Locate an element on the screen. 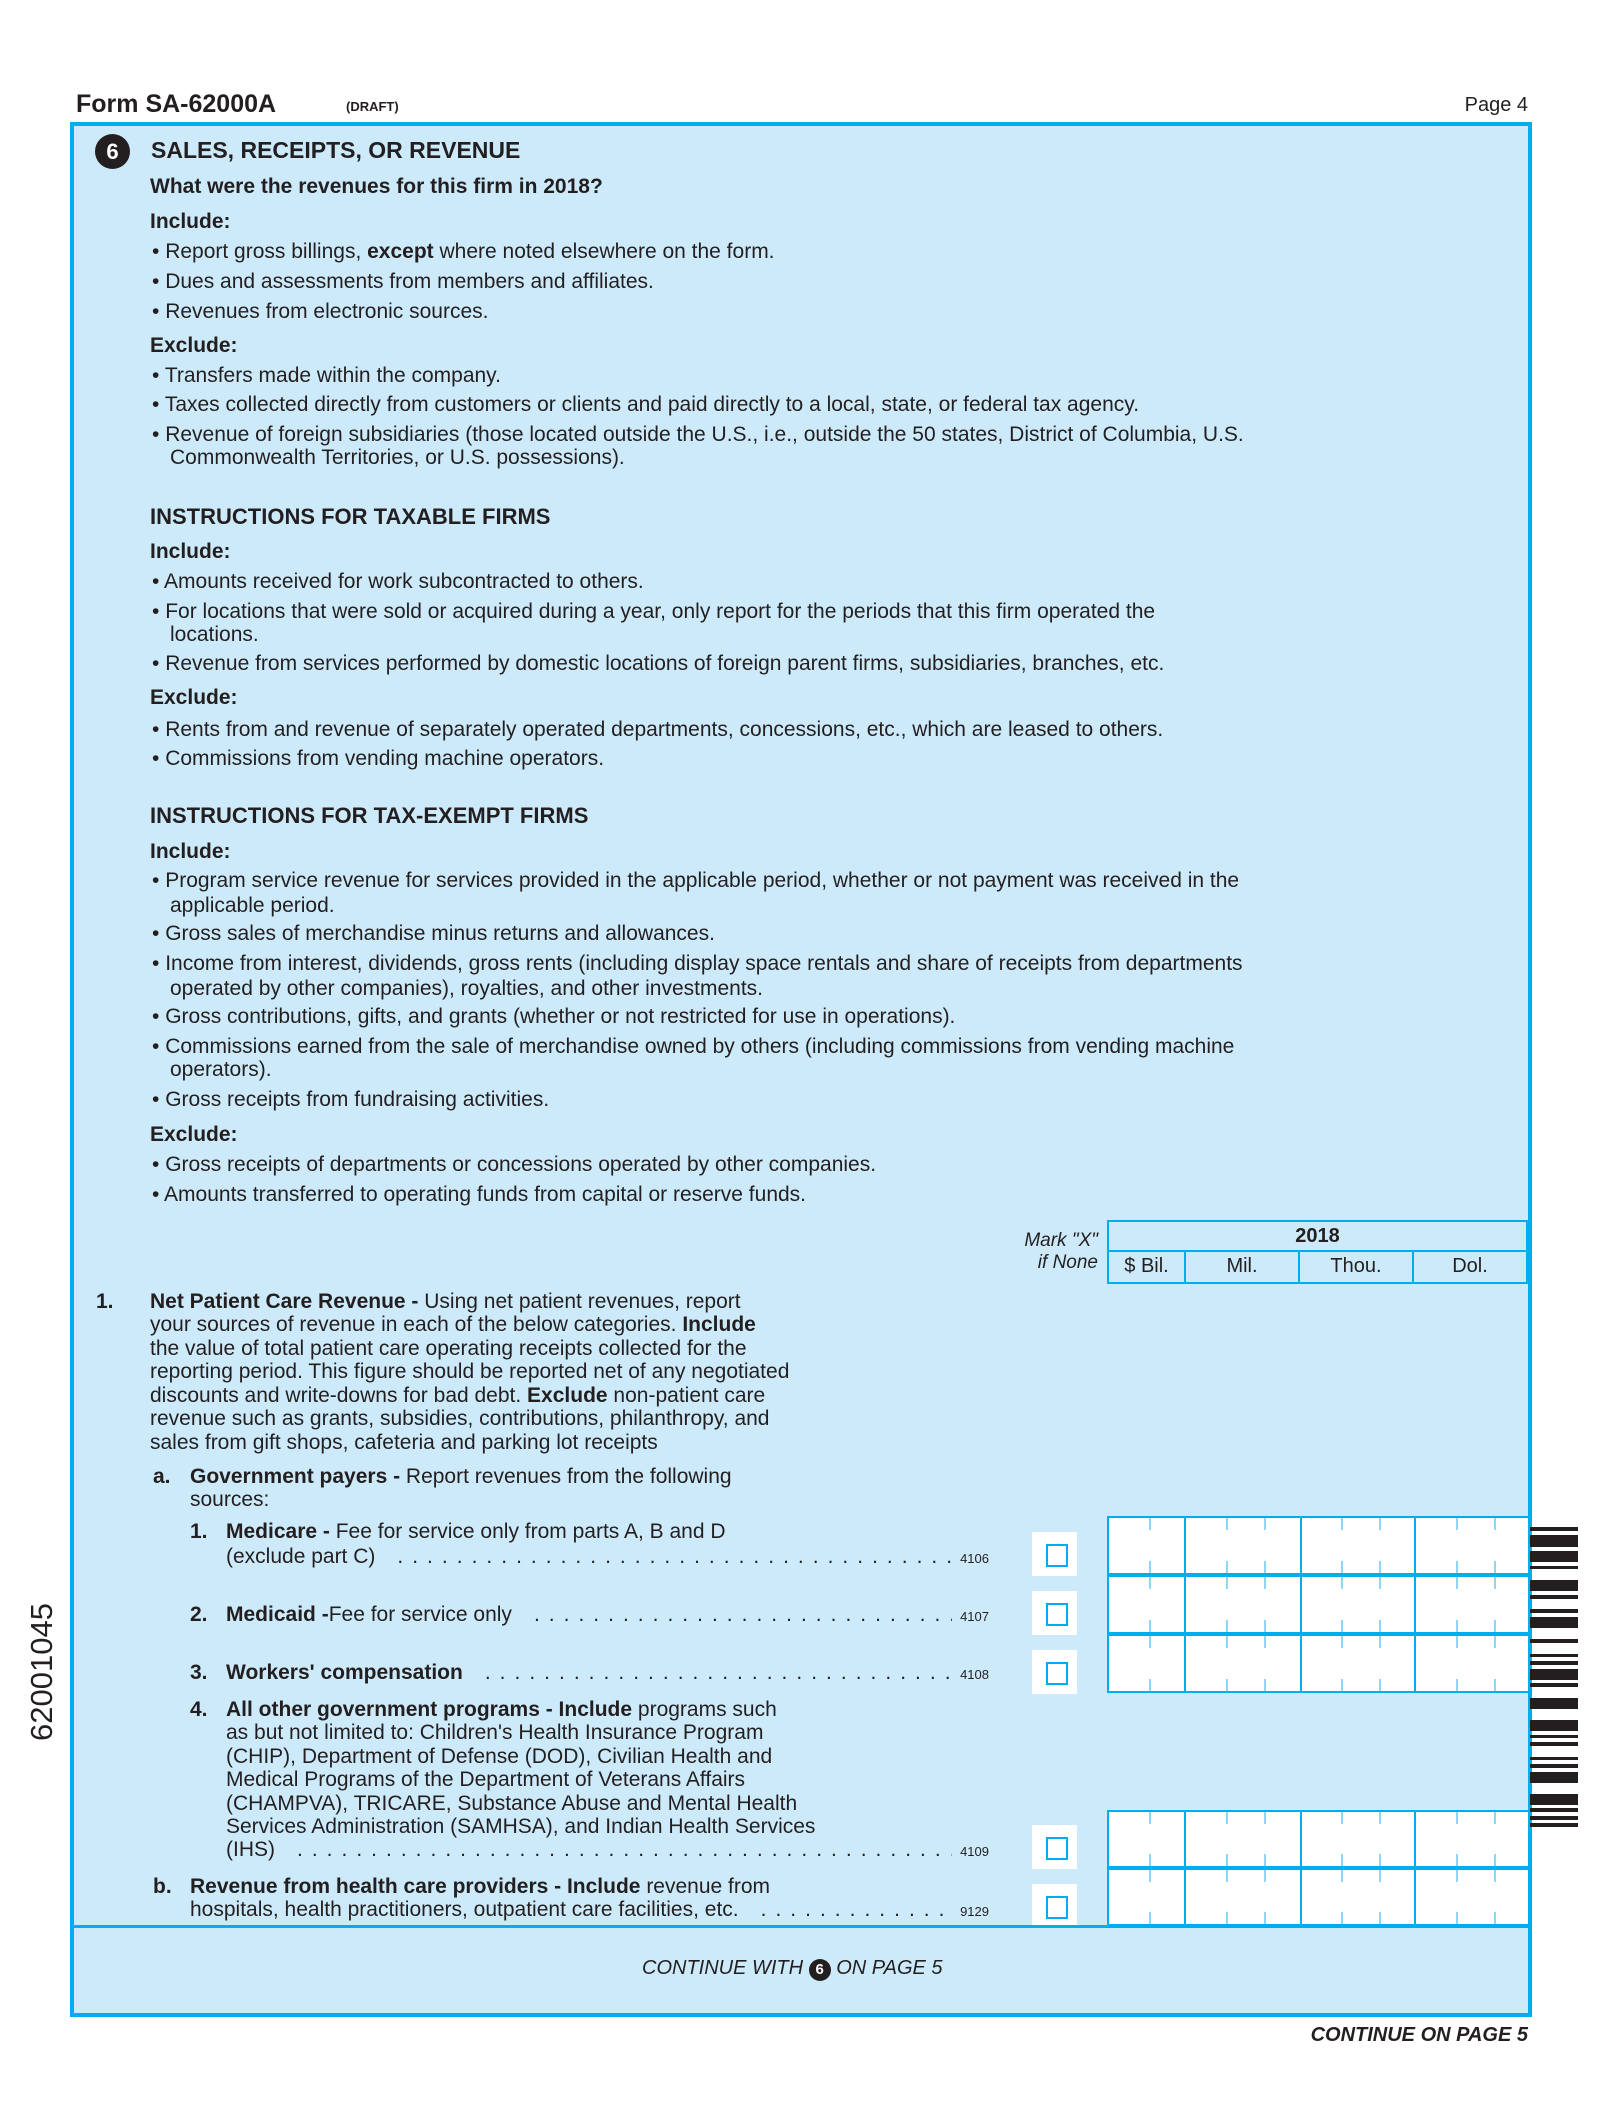  line-code: 4107 is located at coordinates (974, 1616).